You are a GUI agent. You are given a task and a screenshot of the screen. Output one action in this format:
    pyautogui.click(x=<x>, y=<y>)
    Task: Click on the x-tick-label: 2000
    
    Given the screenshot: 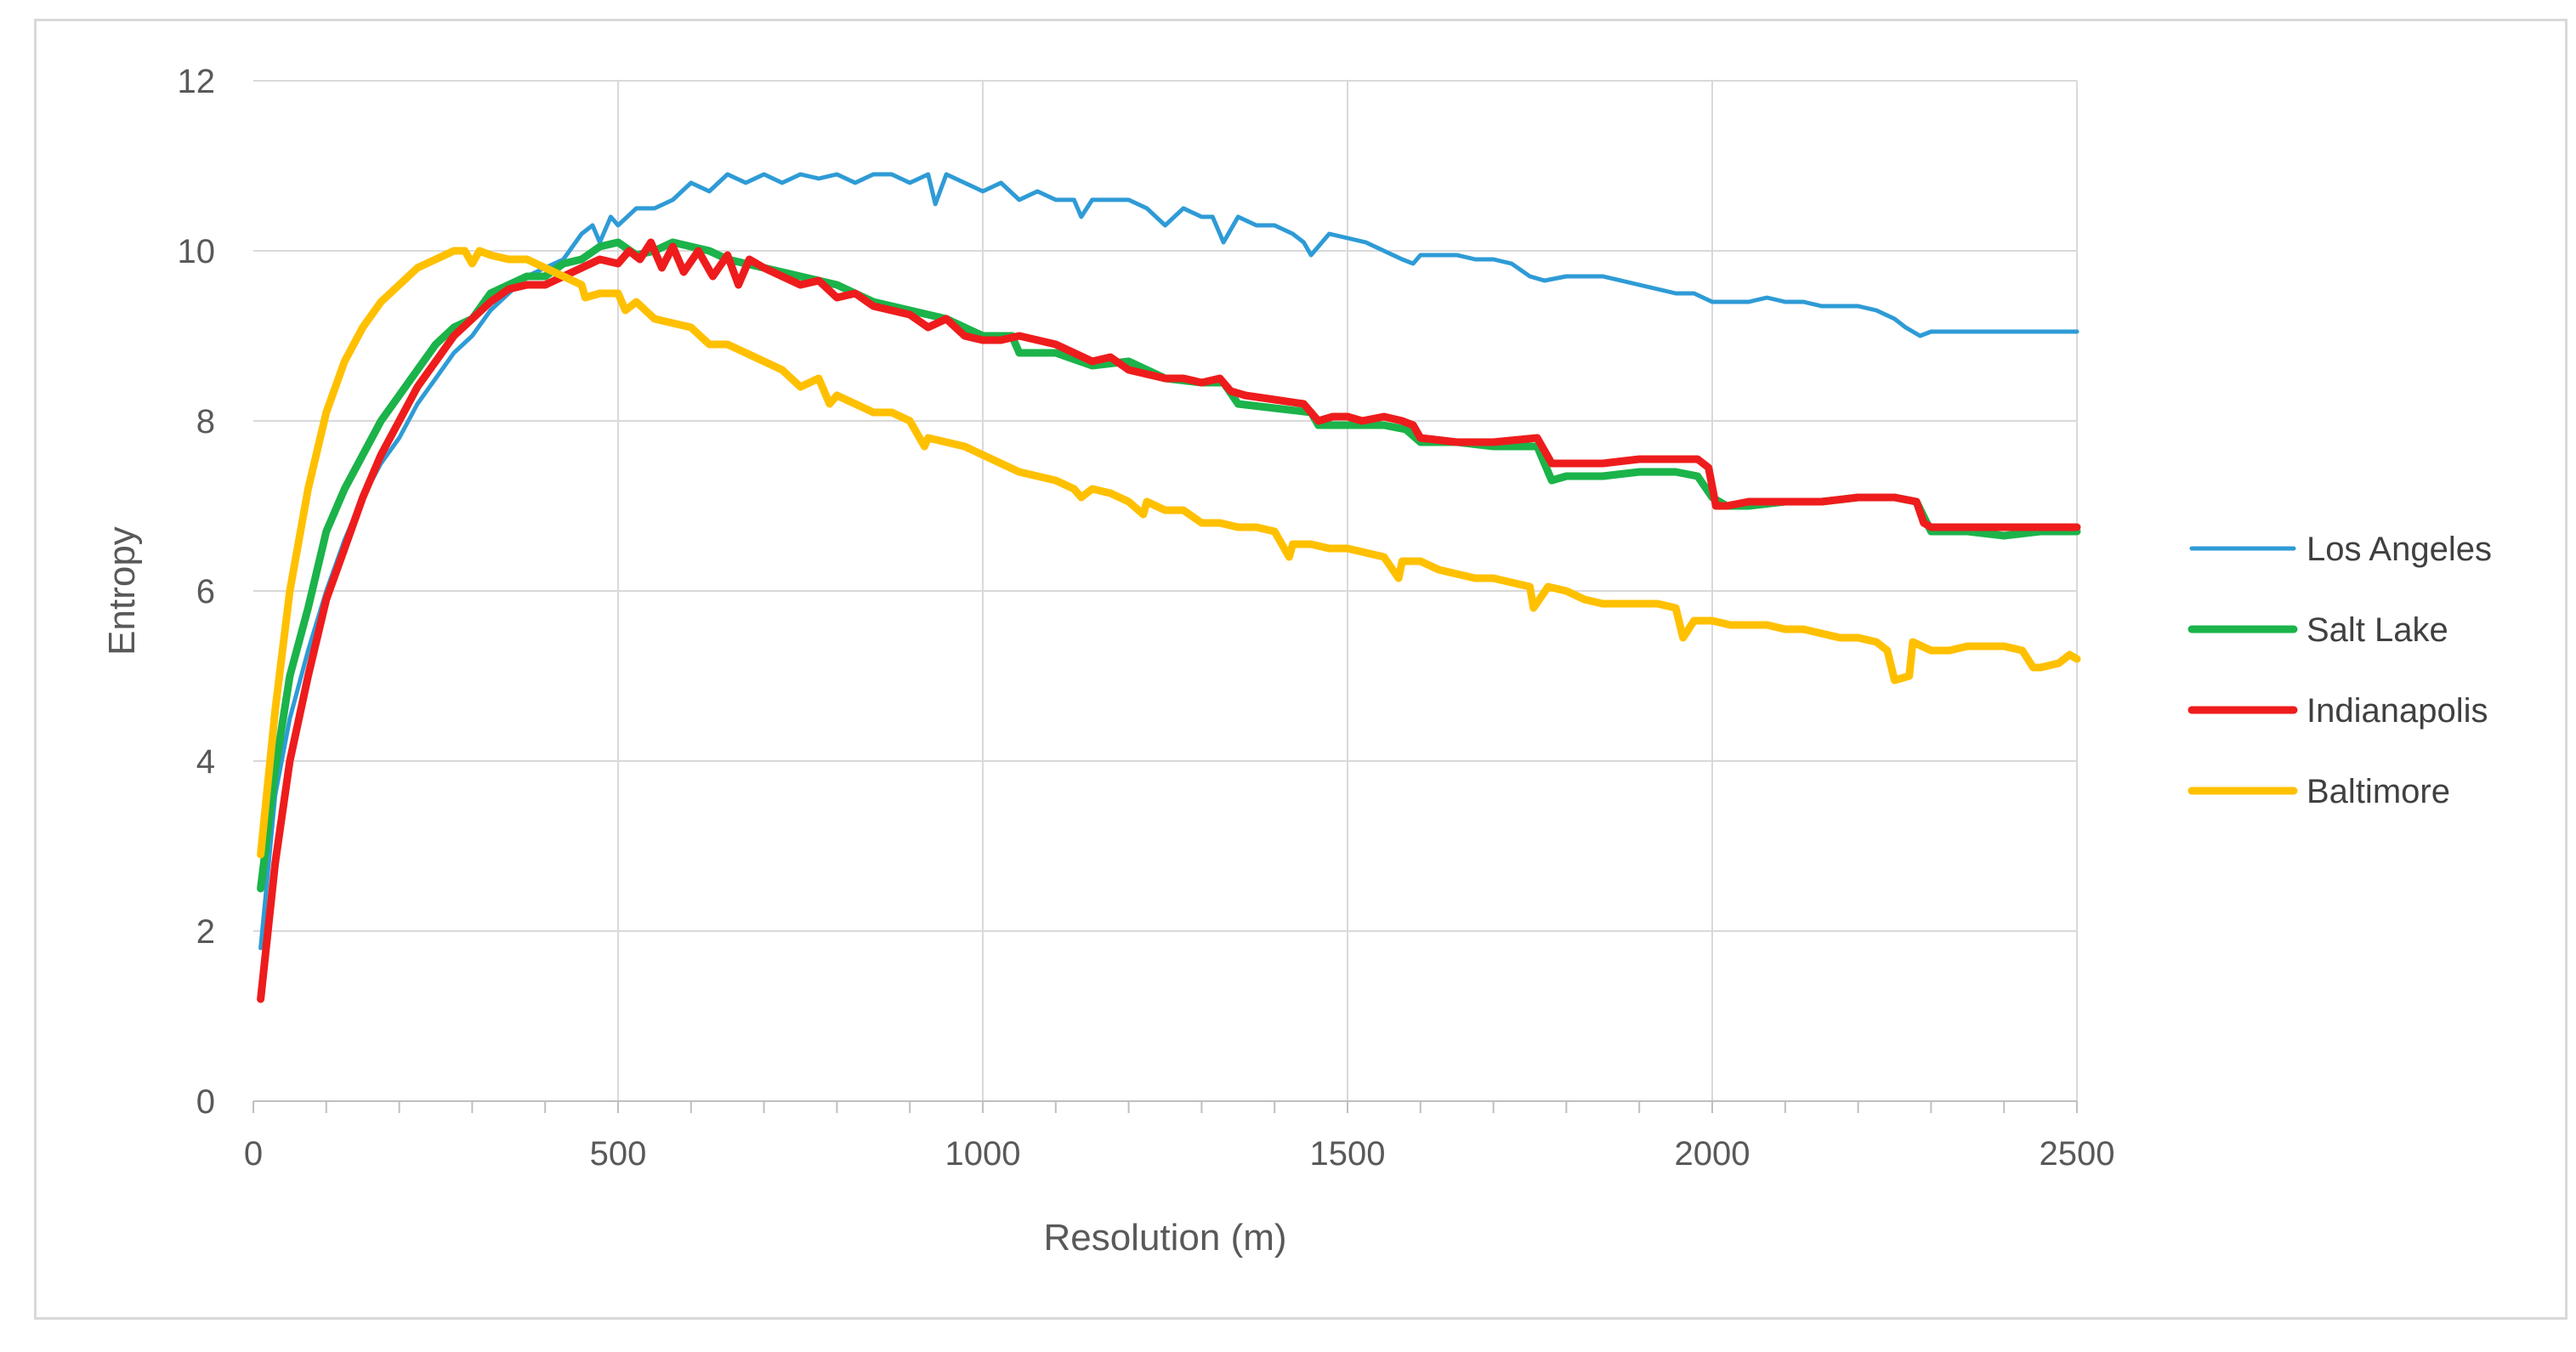 What is the action you would take?
    pyautogui.click(x=1713, y=1154)
    